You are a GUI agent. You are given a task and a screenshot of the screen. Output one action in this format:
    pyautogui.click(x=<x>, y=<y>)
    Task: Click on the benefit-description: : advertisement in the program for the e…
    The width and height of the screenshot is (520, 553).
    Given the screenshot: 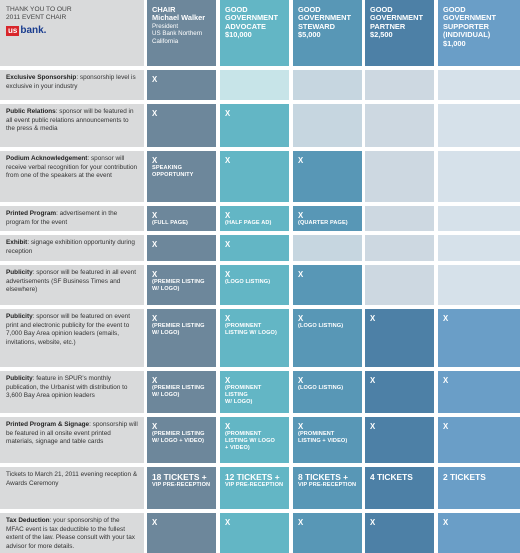 What is the action you would take?
    pyautogui.click(x=62, y=218)
    